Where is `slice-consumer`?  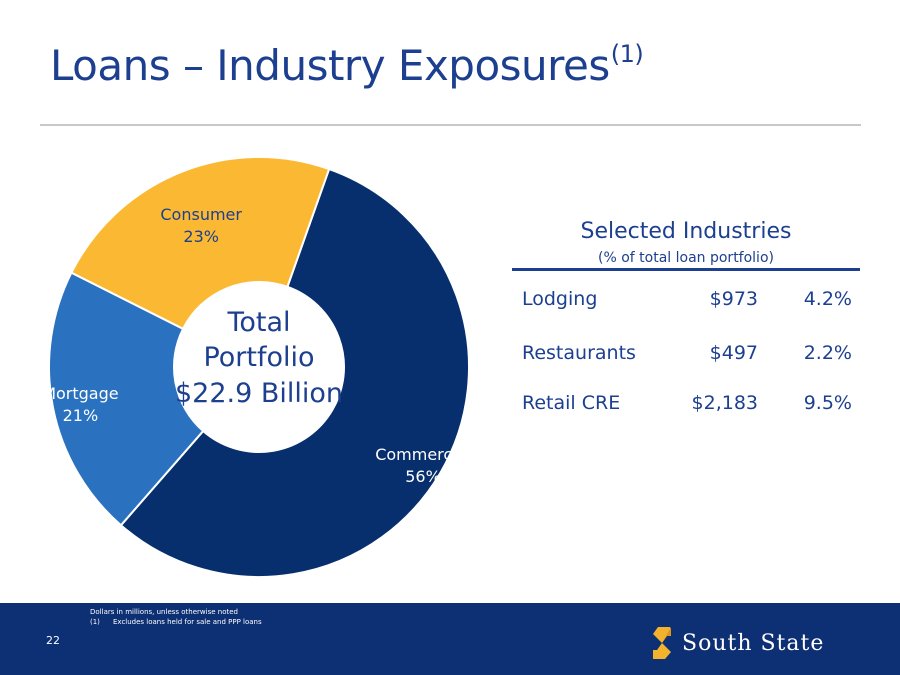
slice-consumer is located at coordinates (200, 243).